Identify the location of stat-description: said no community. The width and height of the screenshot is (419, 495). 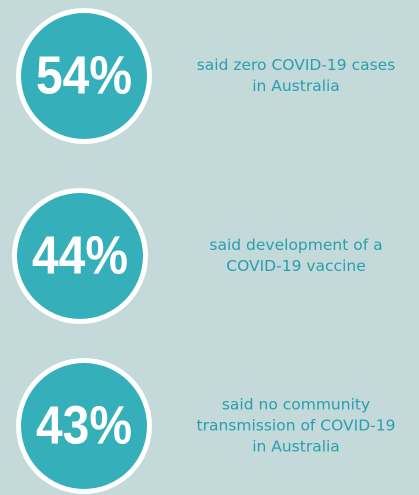
(296, 405).